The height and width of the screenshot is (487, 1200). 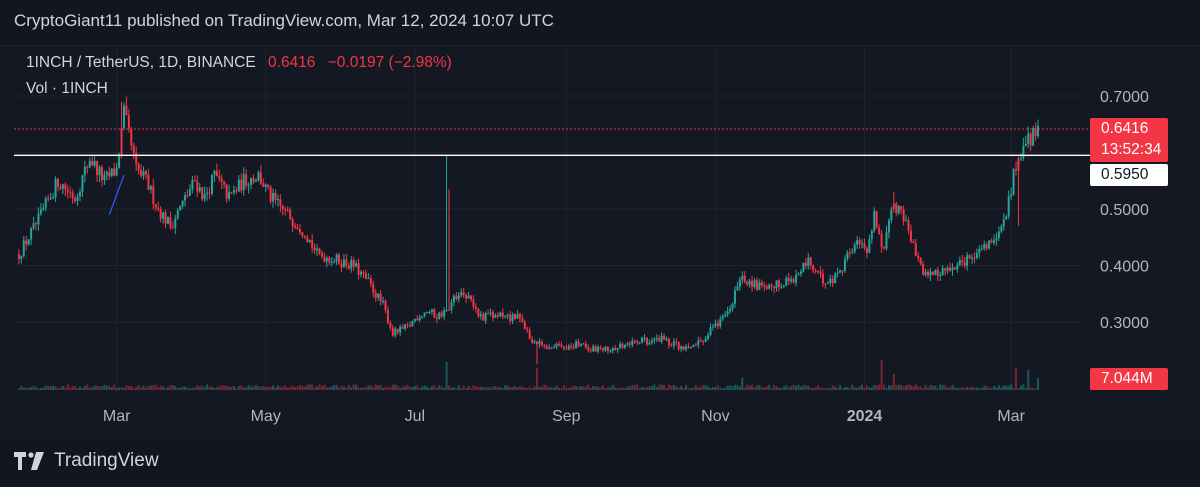 I want to click on tradingview-brand: TradingView, so click(x=106, y=460).